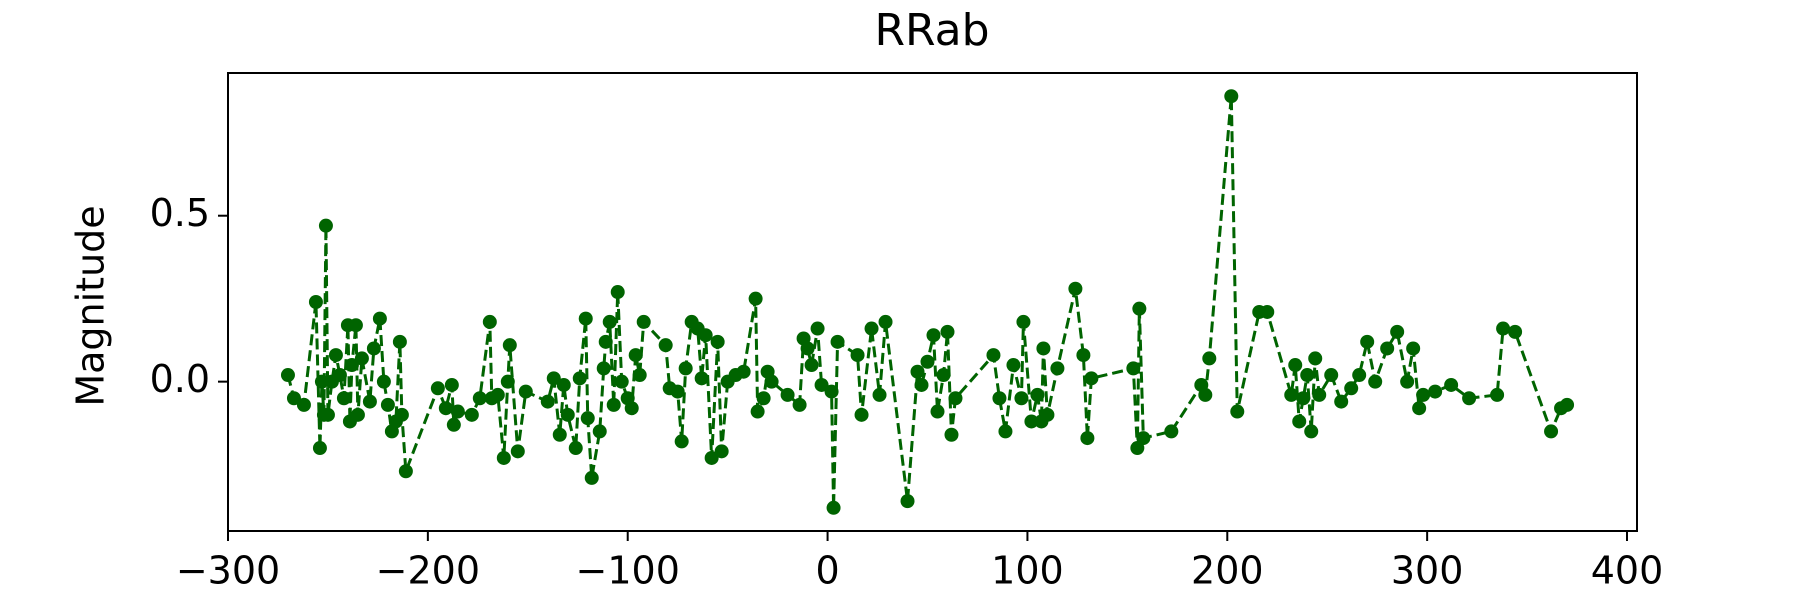 This screenshot has width=1800, height=600. What do you see at coordinates (628, 571) in the screenshot?
I see `x-tick-label: −100` at bounding box center [628, 571].